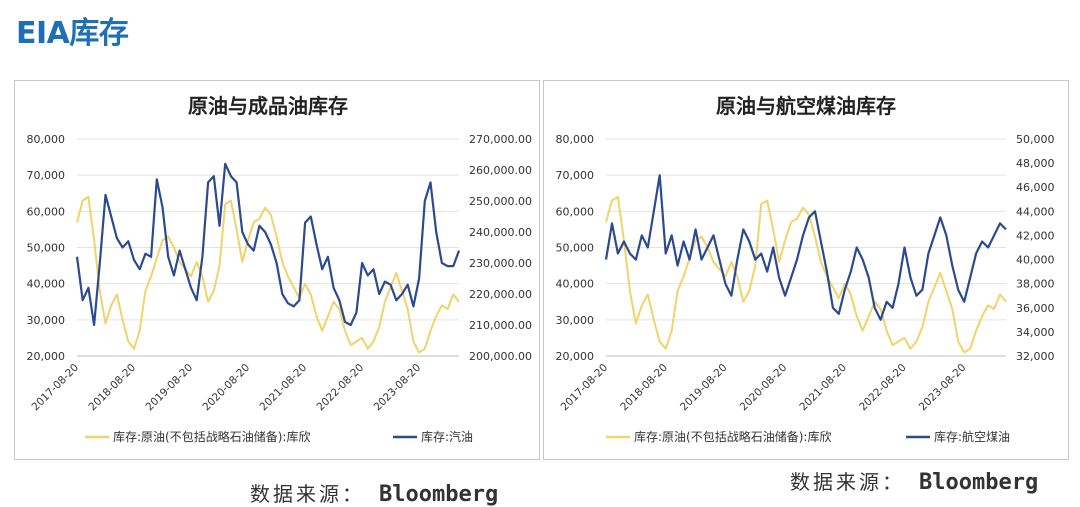  What do you see at coordinates (972, 436) in the screenshot?
I see `legend-label: 库存:航空煤油` at bounding box center [972, 436].